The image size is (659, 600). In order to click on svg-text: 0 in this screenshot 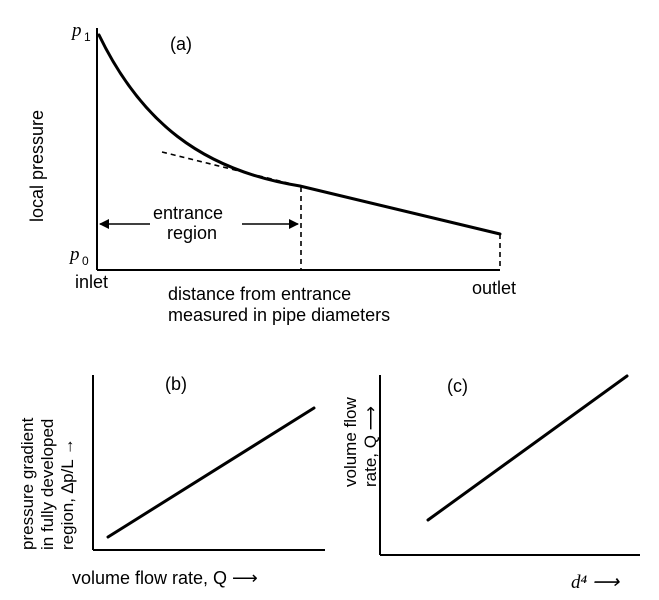, I will do `click(85, 261)`.